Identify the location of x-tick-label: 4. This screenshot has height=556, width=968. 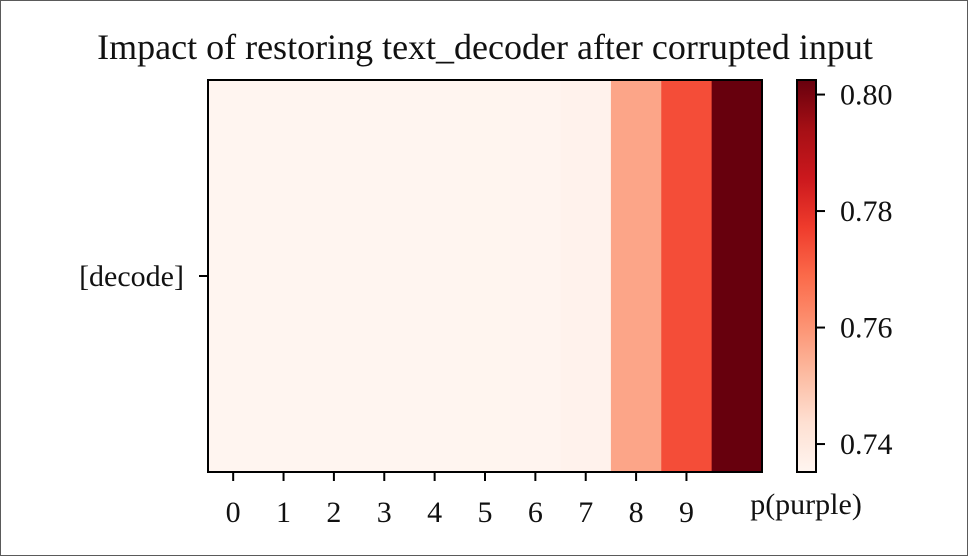
(434, 512).